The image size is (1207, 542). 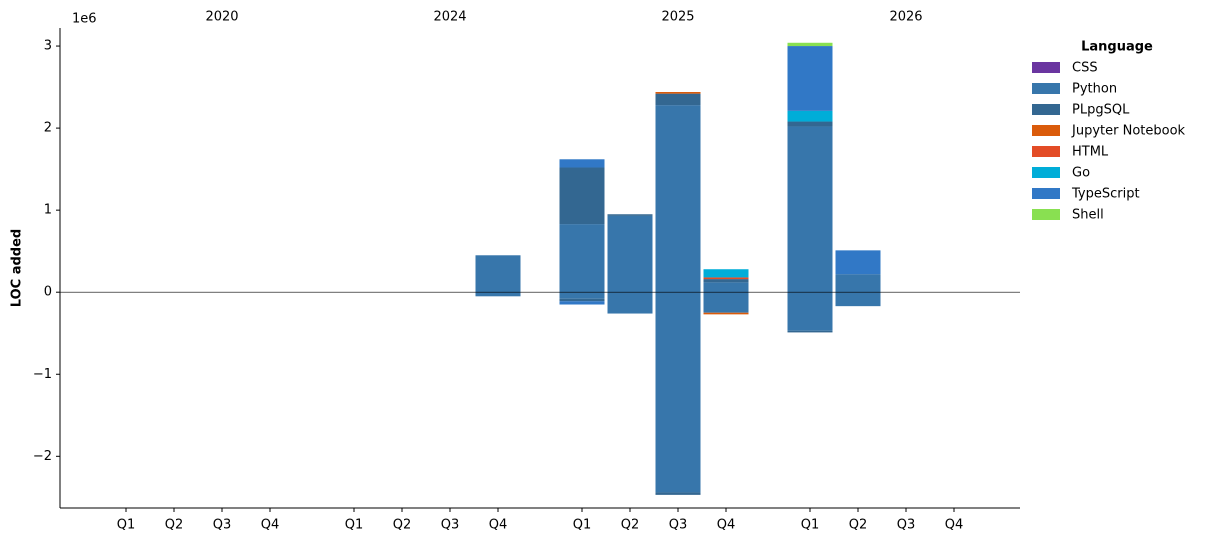 I want to click on legend-label: Go, so click(x=1081, y=173).